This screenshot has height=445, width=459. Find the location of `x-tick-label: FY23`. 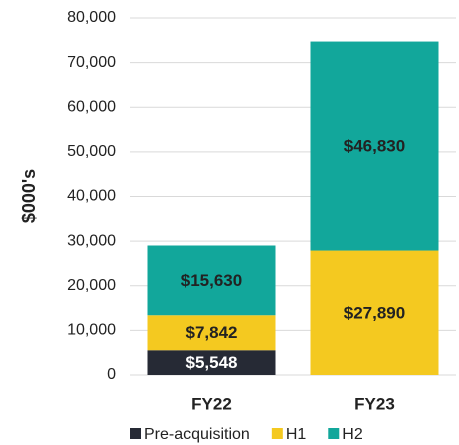

x-tick-label: FY23 is located at coordinates (374, 403).